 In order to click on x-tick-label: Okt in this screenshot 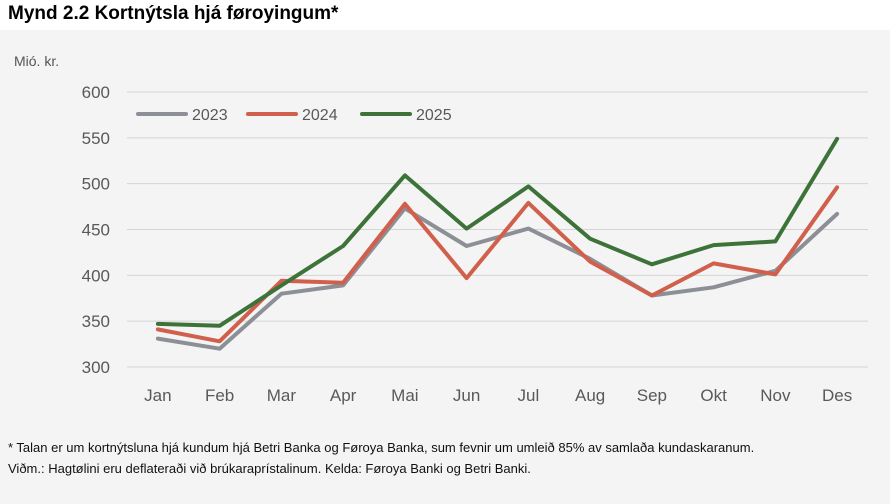, I will do `click(713, 395)`.